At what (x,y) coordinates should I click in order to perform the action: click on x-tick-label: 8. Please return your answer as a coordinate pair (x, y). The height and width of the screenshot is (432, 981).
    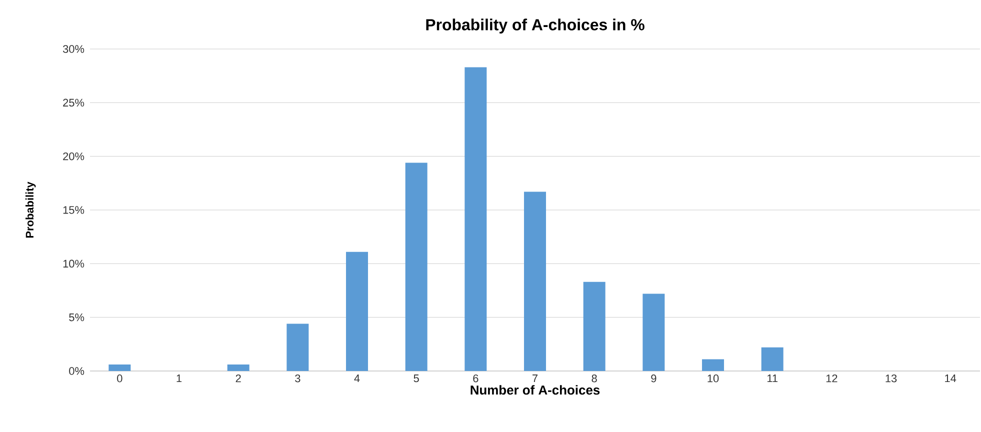
    Looking at the image, I should click on (594, 378).